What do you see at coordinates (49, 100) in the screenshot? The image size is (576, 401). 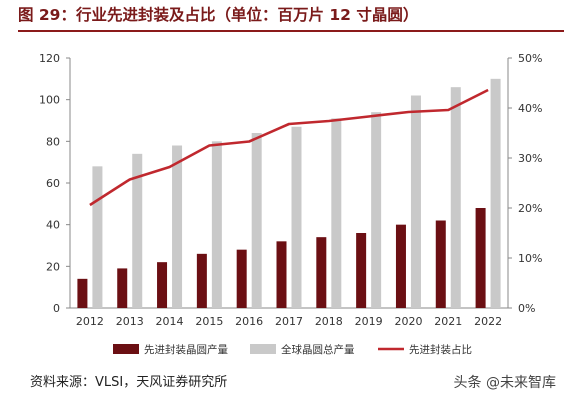 I see `y-tick-label-left: 100` at bounding box center [49, 100].